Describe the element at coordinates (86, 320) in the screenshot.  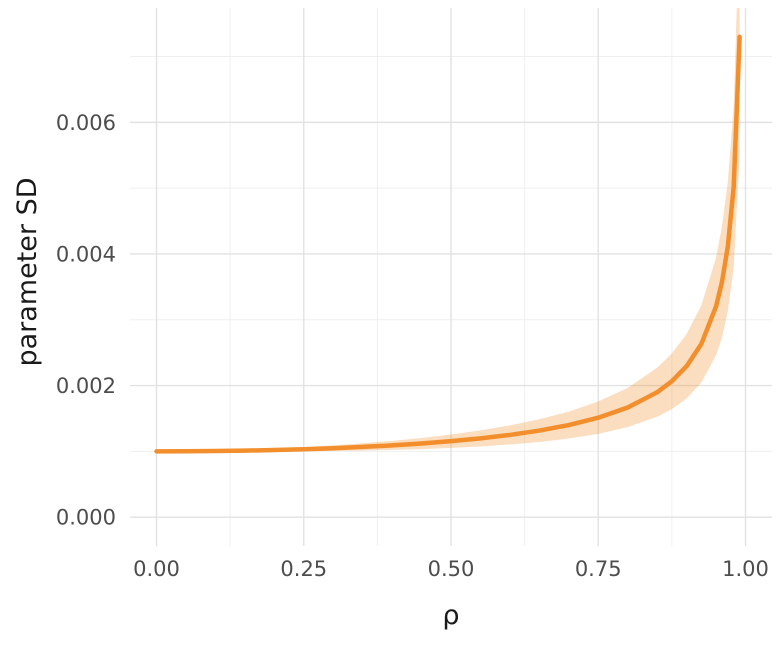
I see `y-axis-tick-labels: 0.000 0.002 0.004 0.006` at that location.